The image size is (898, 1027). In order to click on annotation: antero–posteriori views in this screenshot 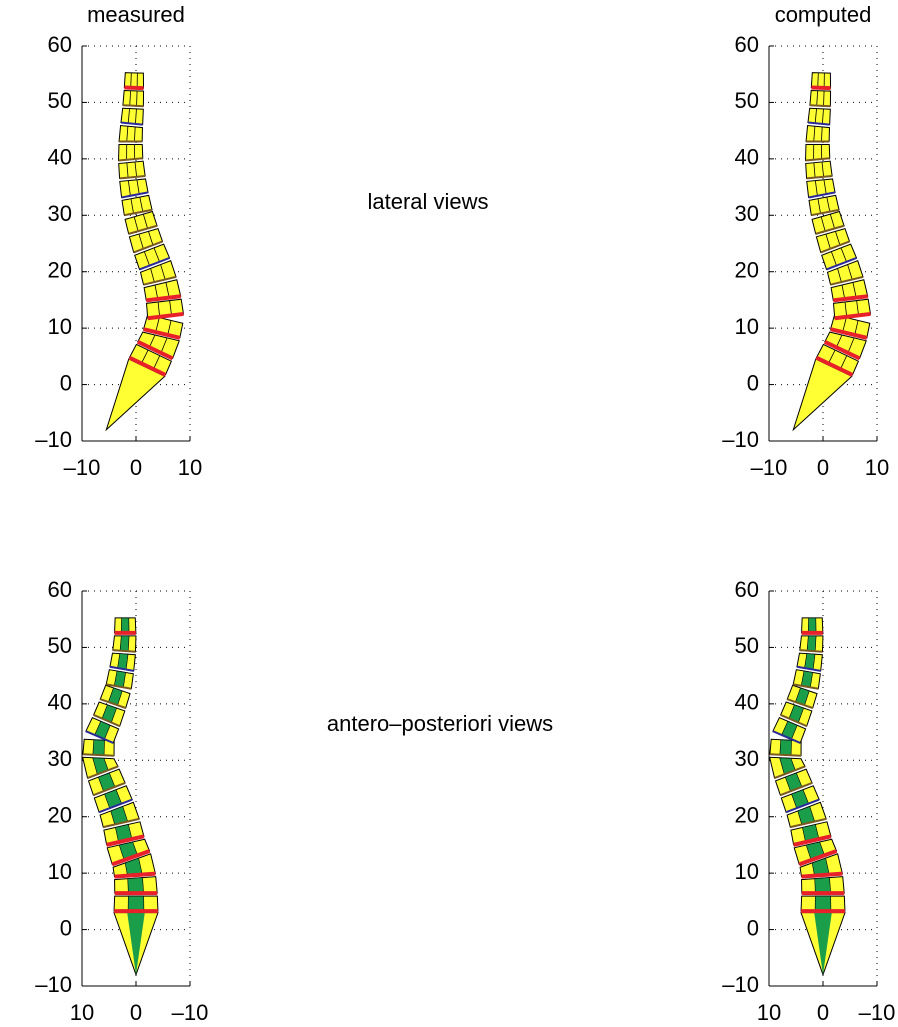, I will do `click(440, 723)`.